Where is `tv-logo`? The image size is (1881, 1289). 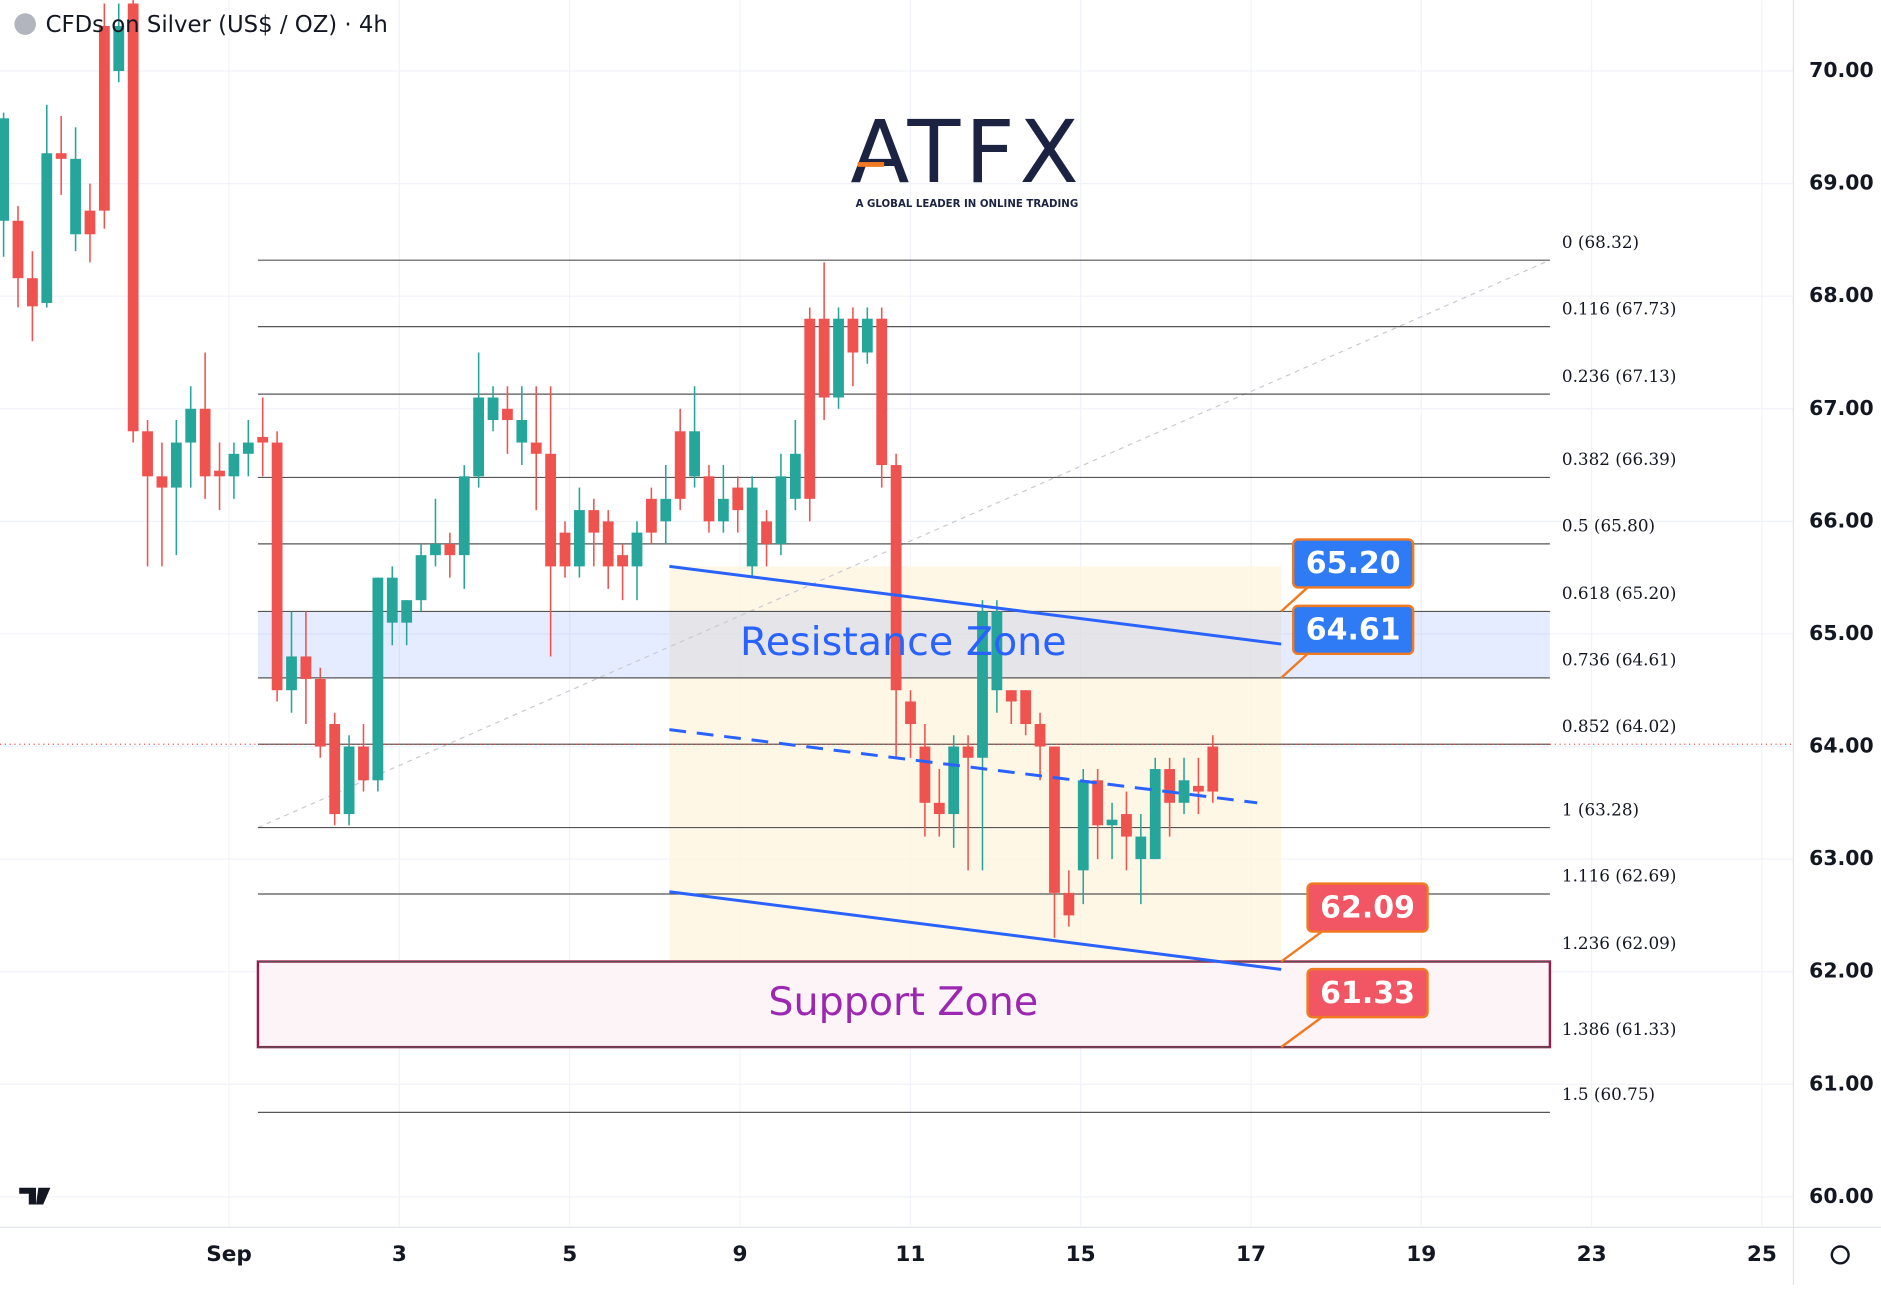 tv-logo is located at coordinates (35, 1196).